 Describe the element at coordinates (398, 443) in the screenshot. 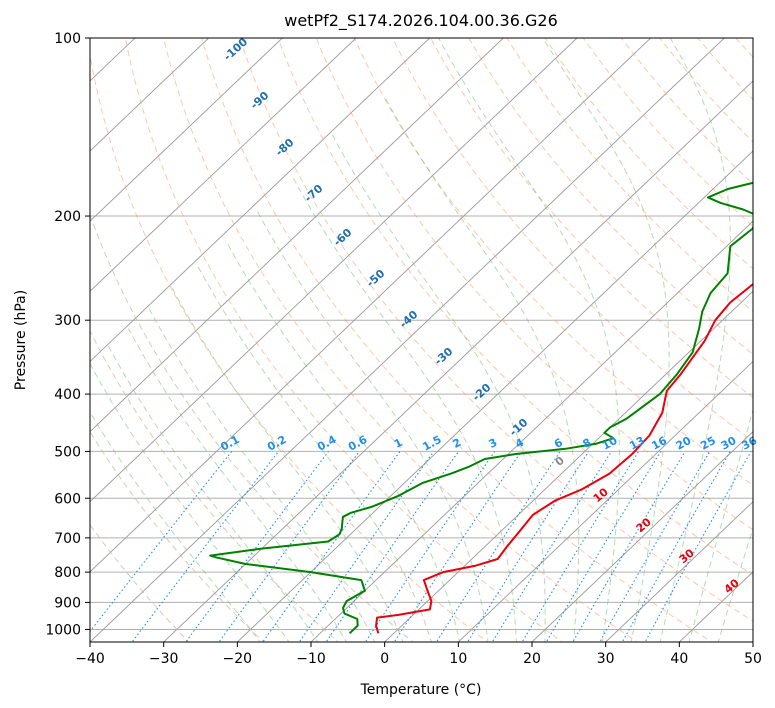

I see `mixing-ratio-label: 1` at that location.